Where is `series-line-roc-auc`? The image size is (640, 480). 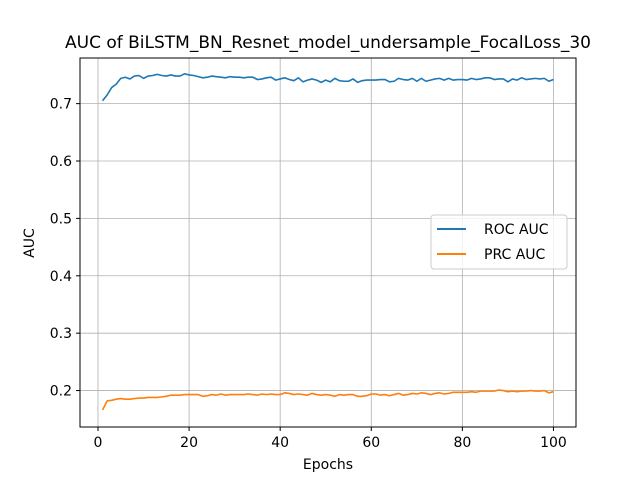
series-line-roc-auc is located at coordinates (327, 87).